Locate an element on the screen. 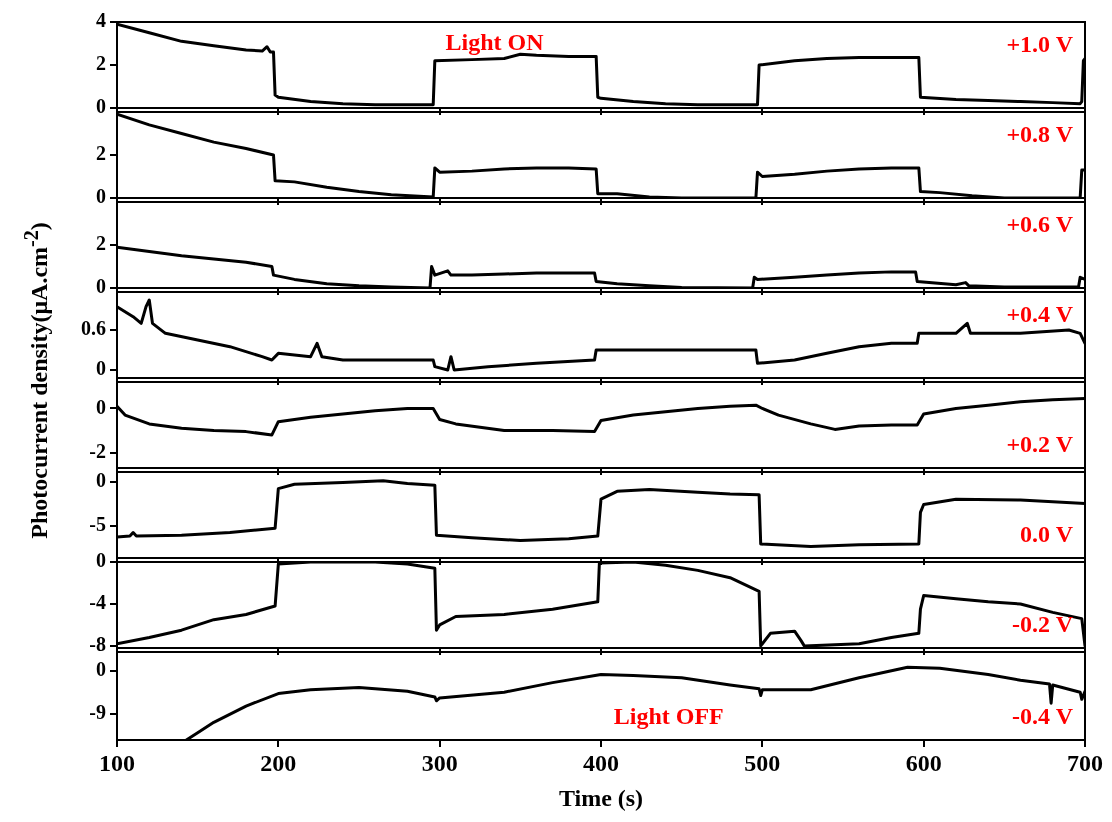 Image resolution: width=1112 pixels, height=822 pixels. y-tick-label: -8 is located at coordinates (97, 644).